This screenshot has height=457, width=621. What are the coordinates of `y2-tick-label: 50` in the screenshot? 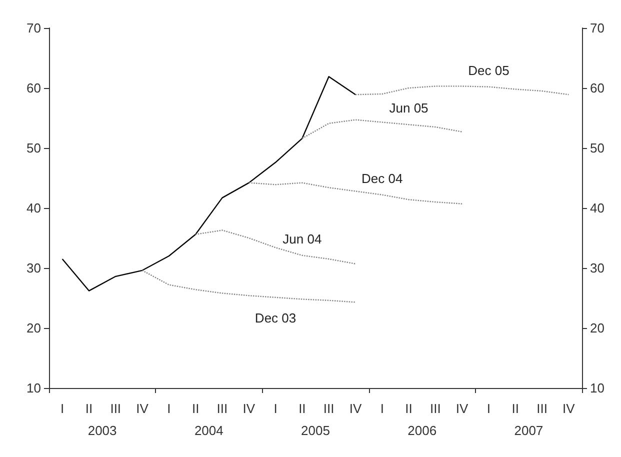 It's located at (597, 148).